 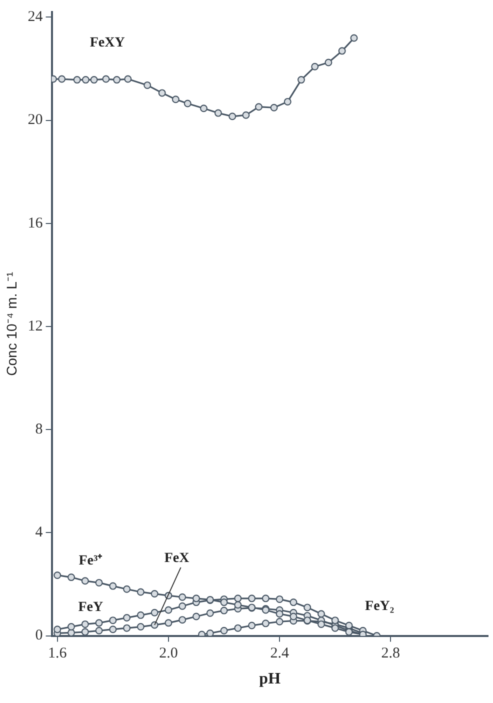 I want to click on x-tick-label: 2.0, so click(x=168, y=654).